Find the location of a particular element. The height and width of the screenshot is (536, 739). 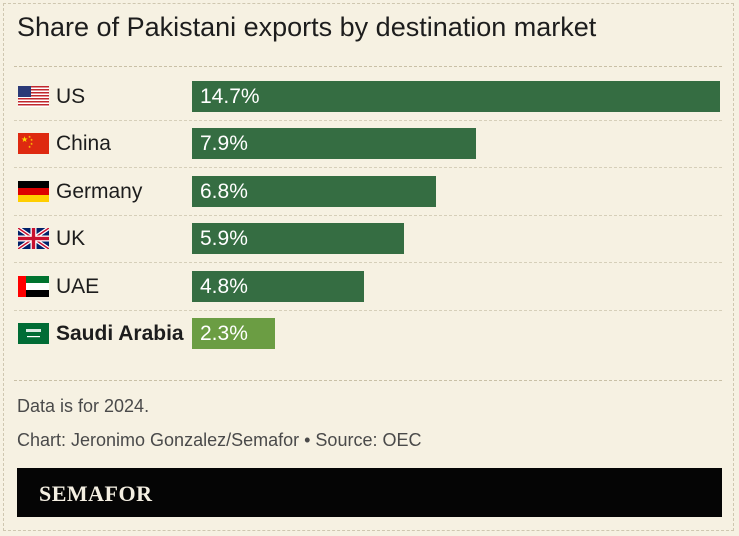

bar: 5.9% is located at coordinates (298, 238).